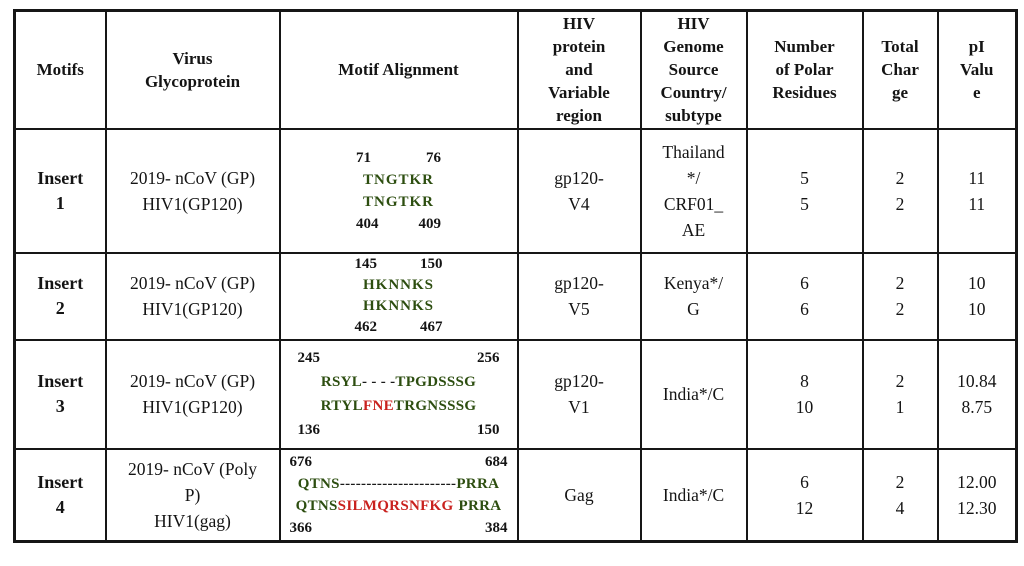 The image size is (1024, 566). I want to click on motif-label: Insert 1, so click(60, 190).